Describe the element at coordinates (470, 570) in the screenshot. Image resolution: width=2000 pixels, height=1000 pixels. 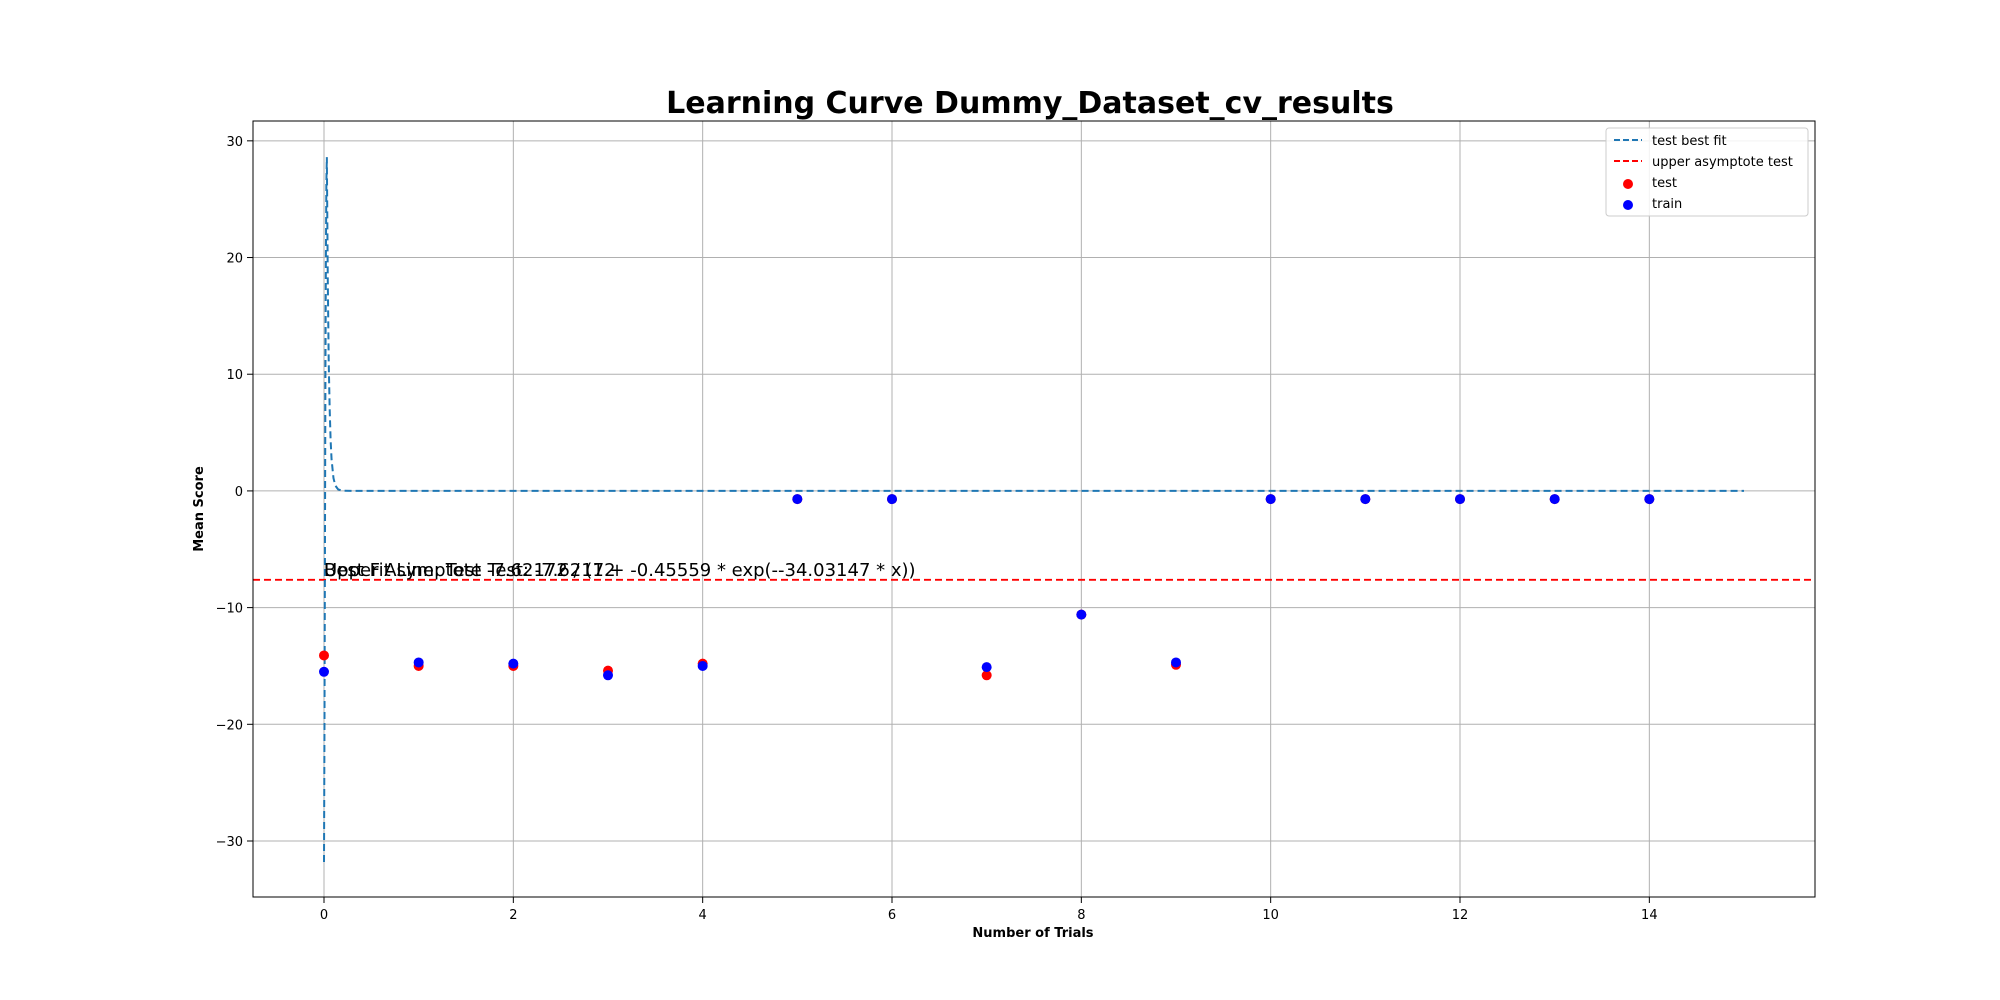
I see `annotation-text: Upper Asymptote Test: -7.62172` at that location.